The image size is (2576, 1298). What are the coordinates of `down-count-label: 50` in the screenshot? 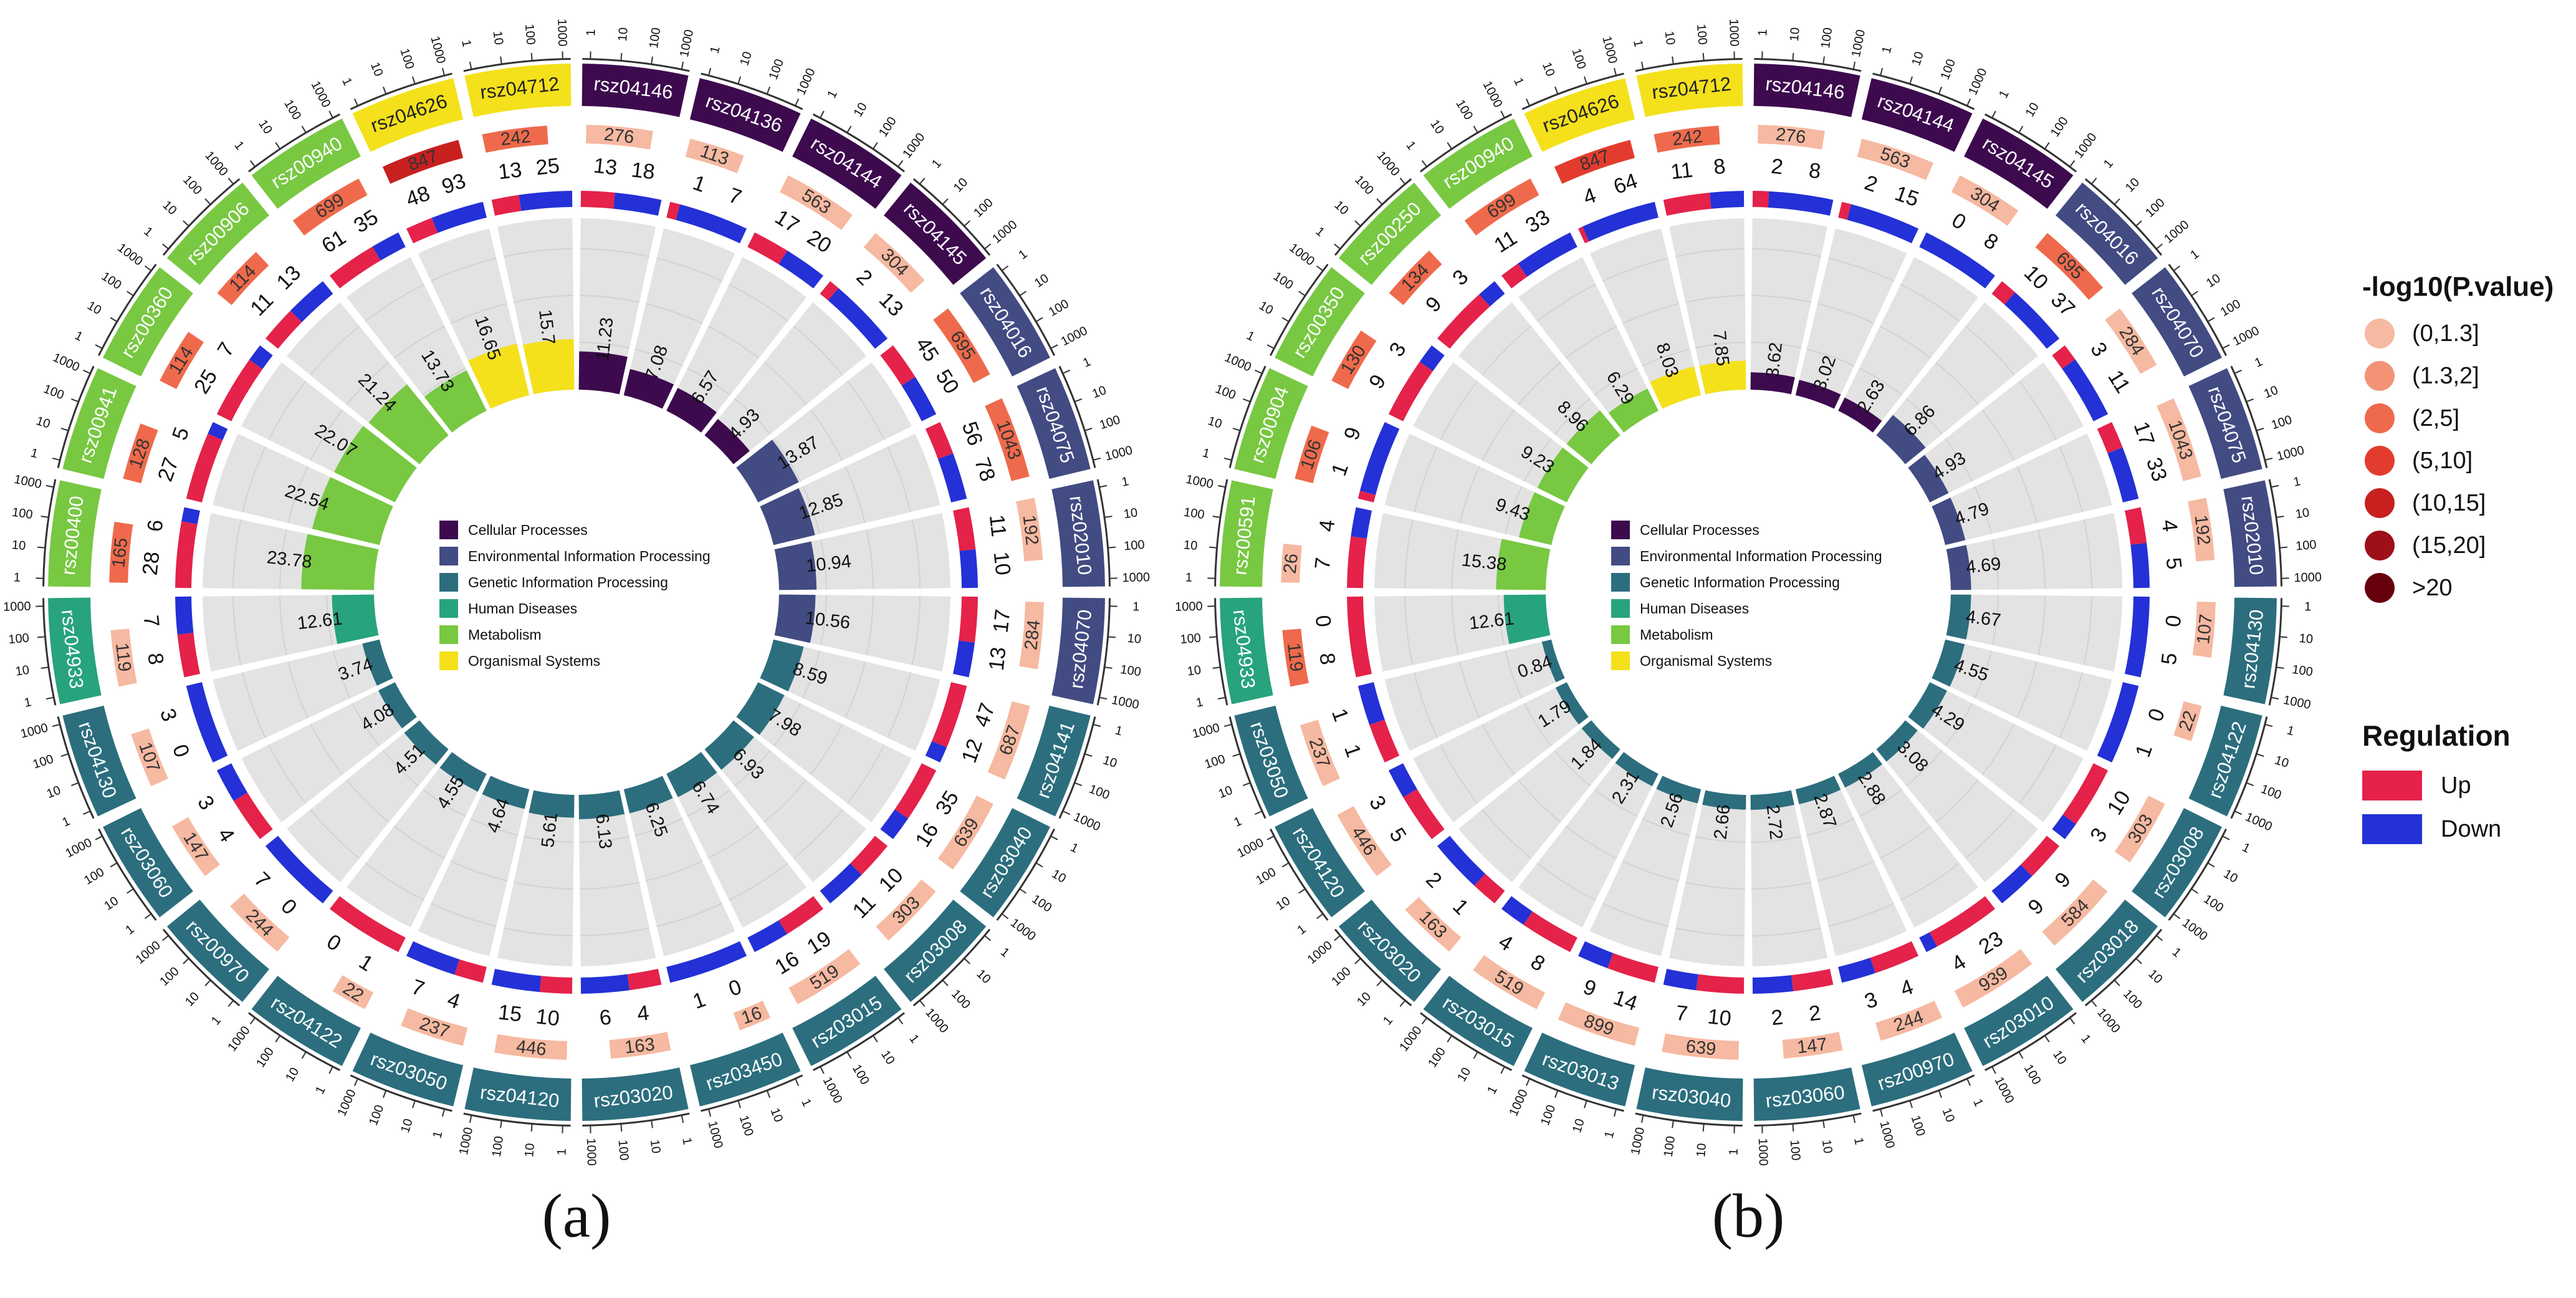 It's located at (948, 381).